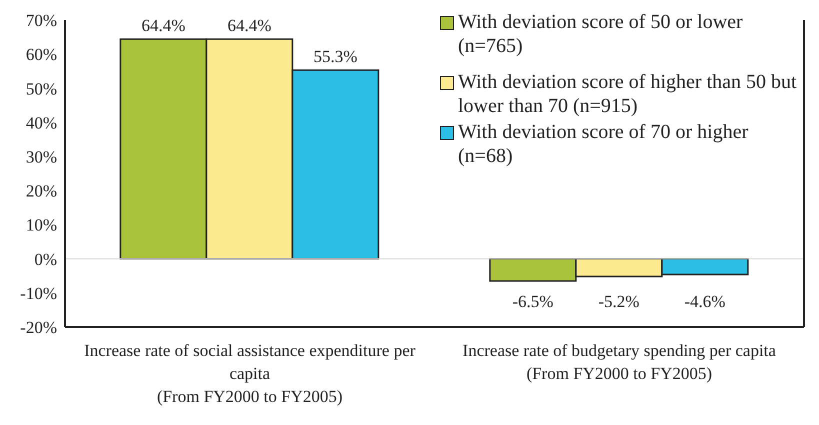 The height and width of the screenshot is (425, 819). I want to click on y-tick-label: 40%, so click(41, 122).